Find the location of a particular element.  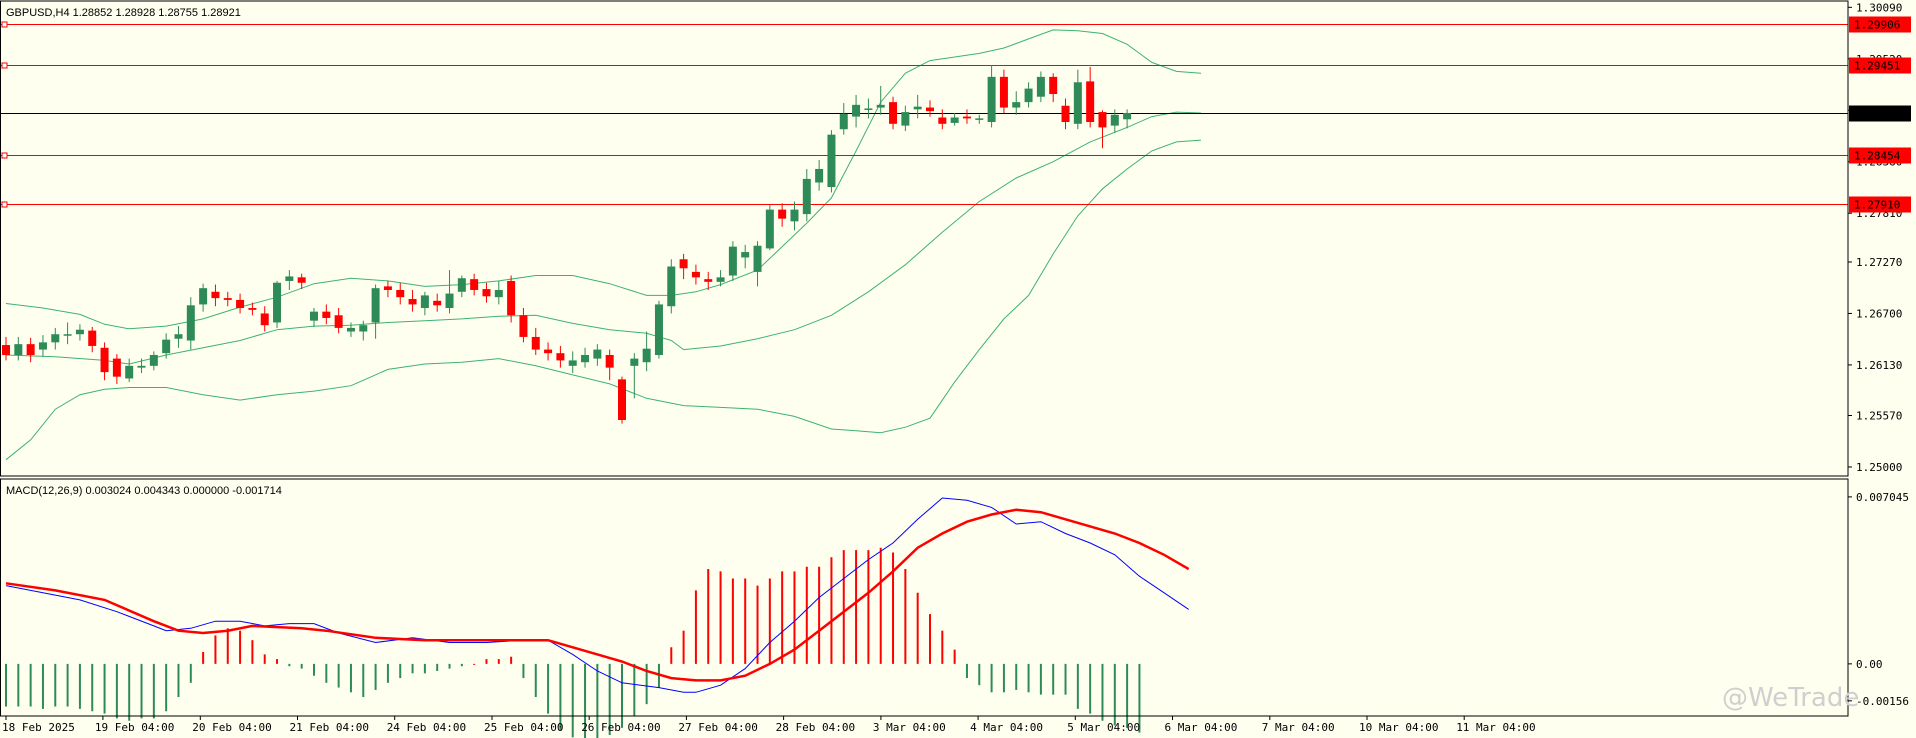

level-label: 1.29906 is located at coordinates (1877, 25).